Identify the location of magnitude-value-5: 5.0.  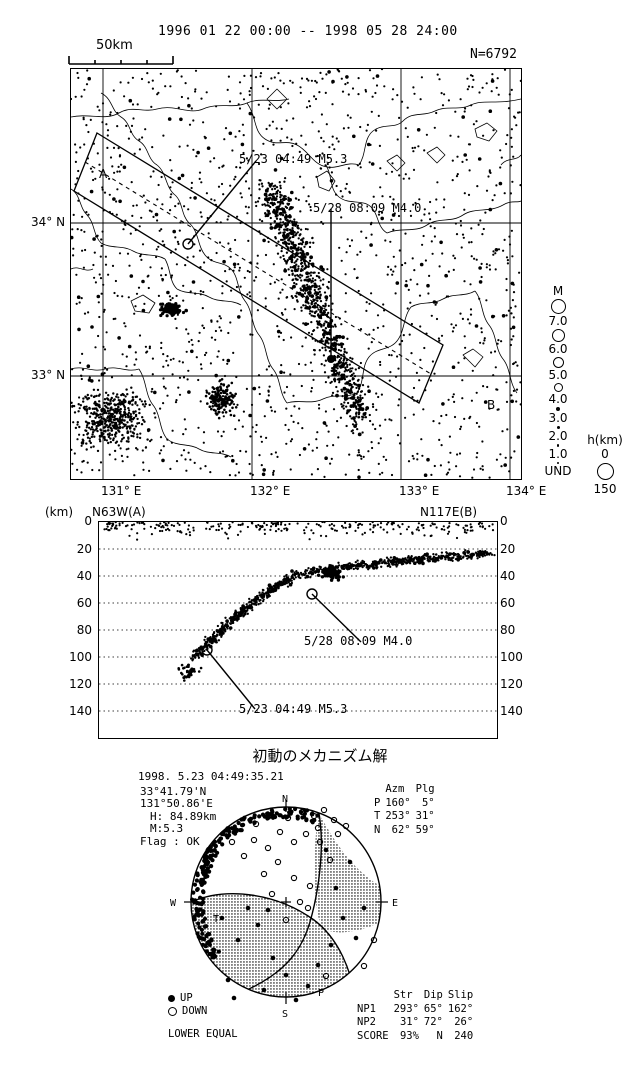
(558, 375).